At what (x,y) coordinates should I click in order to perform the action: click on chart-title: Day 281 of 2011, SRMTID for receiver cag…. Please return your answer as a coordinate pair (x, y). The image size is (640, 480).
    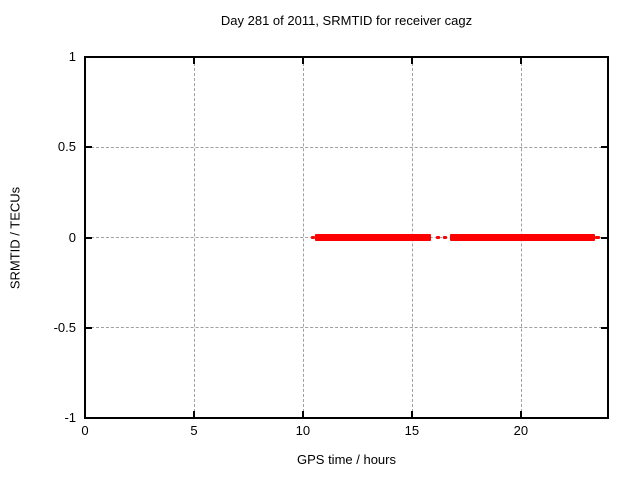
    Looking at the image, I should click on (346, 20).